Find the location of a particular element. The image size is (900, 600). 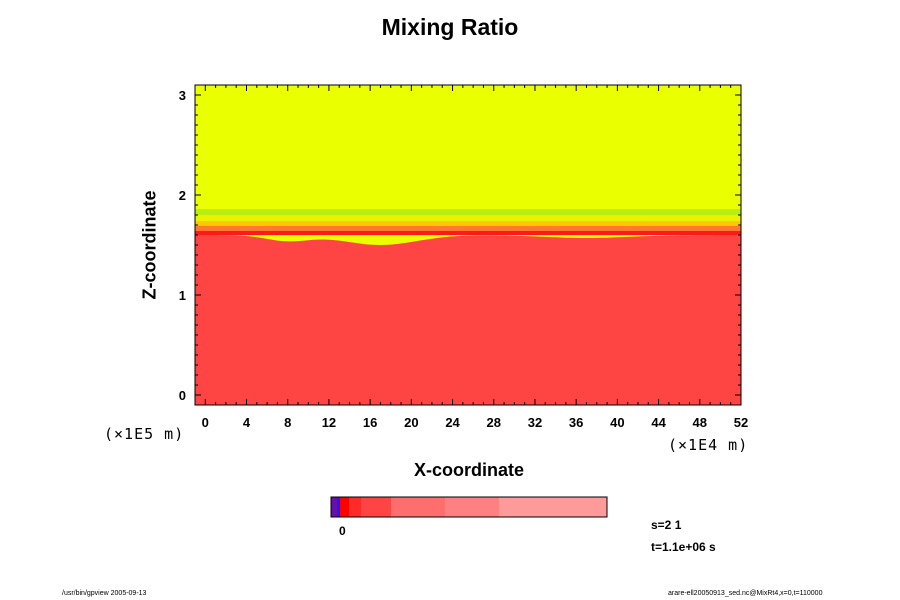

band-light-red is located at coordinates (468, 228).